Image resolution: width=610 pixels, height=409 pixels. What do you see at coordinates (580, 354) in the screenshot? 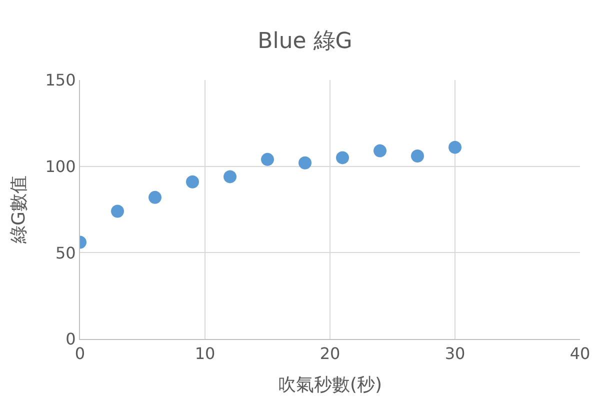
I see `x-tick-label: 40` at bounding box center [580, 354].